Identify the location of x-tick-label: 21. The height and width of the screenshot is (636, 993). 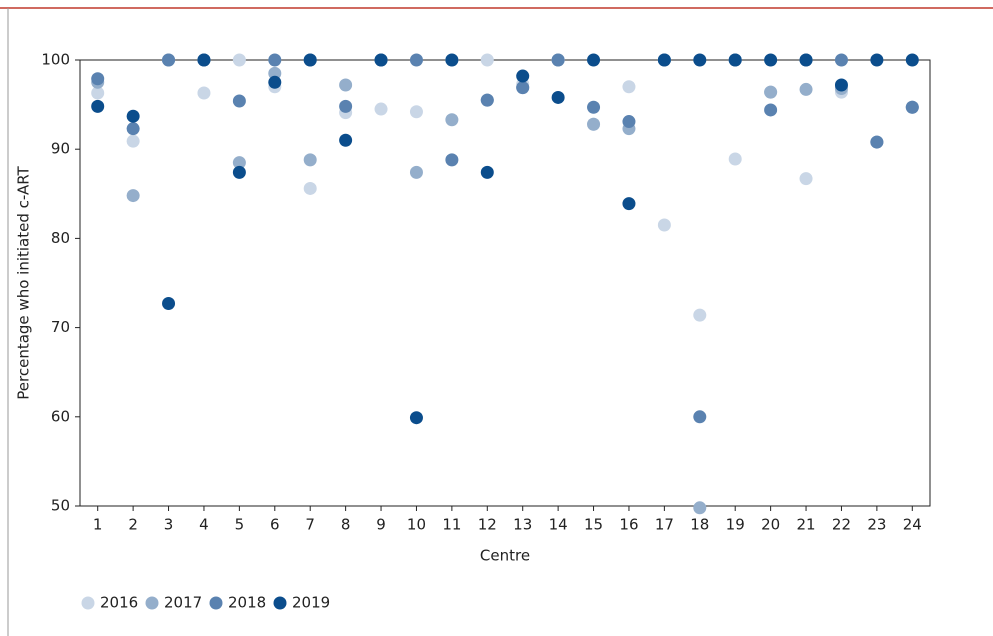
(805, 525).